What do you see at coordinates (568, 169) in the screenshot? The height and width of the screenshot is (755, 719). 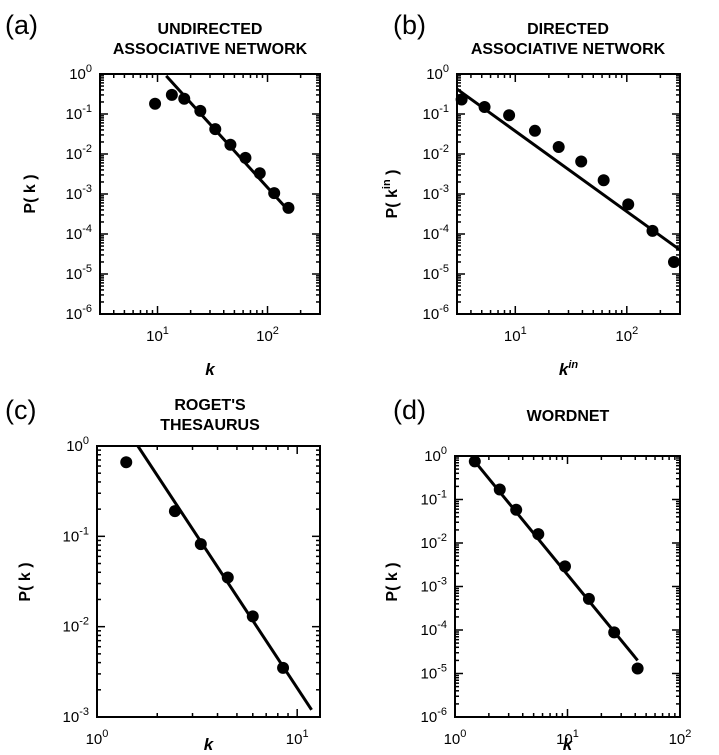 I see `fit-line` at bounding box center [568, 169].